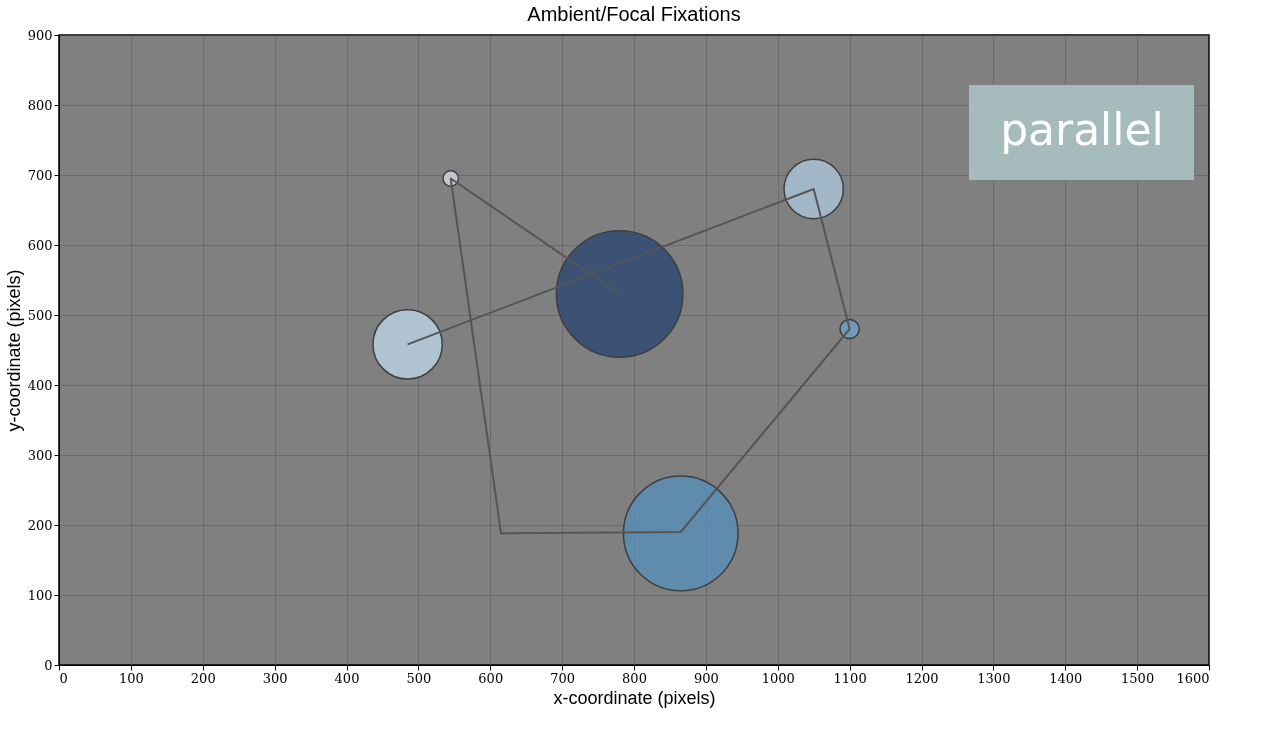 The width and height of the screenshot is (1283, 743). I want to click on x-tick-label: 500, so click(419, 678).